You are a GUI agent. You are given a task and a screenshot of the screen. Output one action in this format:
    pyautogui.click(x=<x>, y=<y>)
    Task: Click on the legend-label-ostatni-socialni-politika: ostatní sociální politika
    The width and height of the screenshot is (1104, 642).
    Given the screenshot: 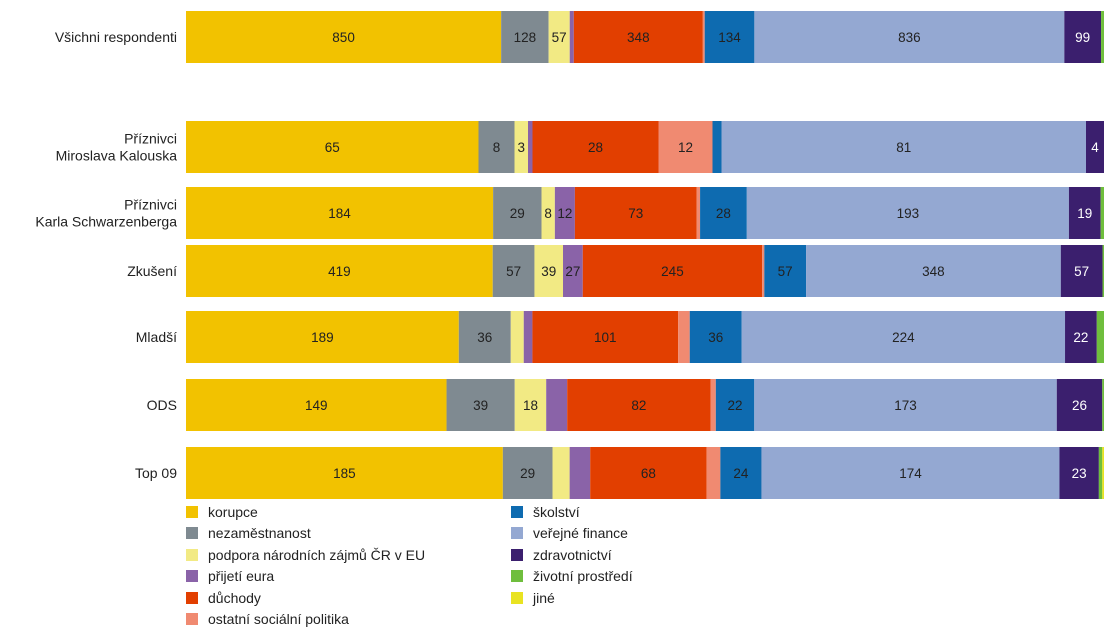 What is the action you would take?
    pyautogui.click(x=278, y=619)
    